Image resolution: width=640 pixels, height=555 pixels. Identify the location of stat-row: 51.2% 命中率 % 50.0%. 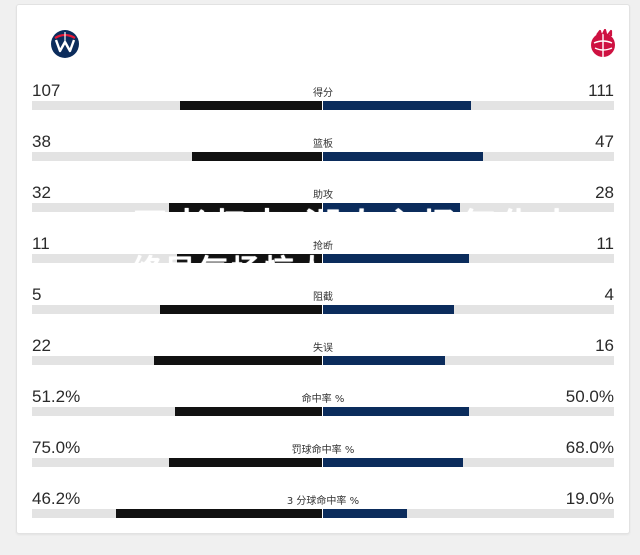
(323, 407).